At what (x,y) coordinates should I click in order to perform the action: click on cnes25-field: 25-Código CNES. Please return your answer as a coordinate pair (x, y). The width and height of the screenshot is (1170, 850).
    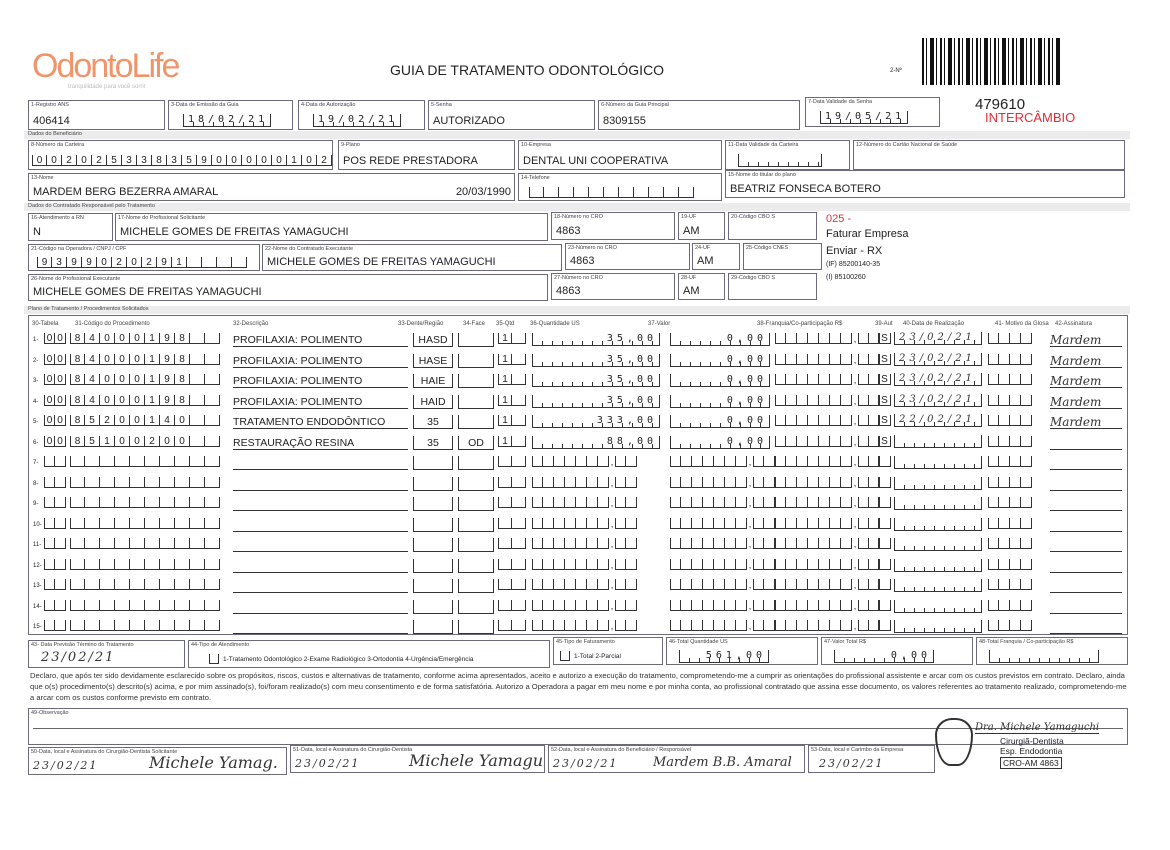
    Looking at the image, I should click on (782, 256).